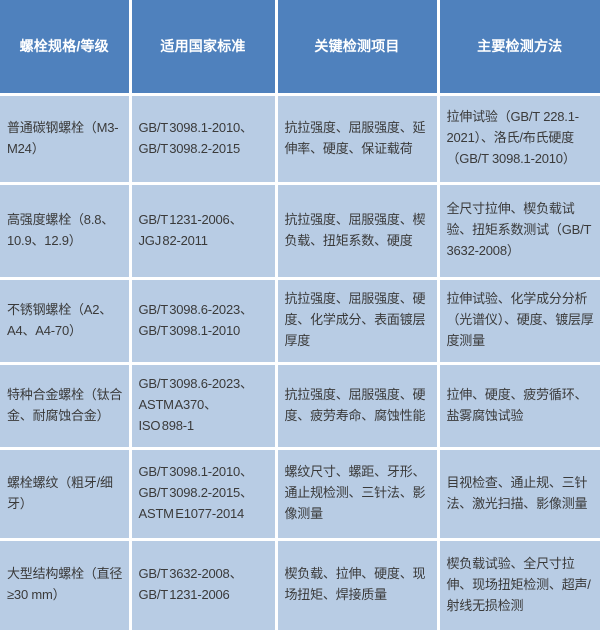 This screenshot has width=600, height=630. What do you see at coordinates (518, 405) in the screenshot?
I see `cell-test-methods: 拉伸、硬度、疲劳循环、盐雾腐蚀试验` at bounding box center [518, 405].